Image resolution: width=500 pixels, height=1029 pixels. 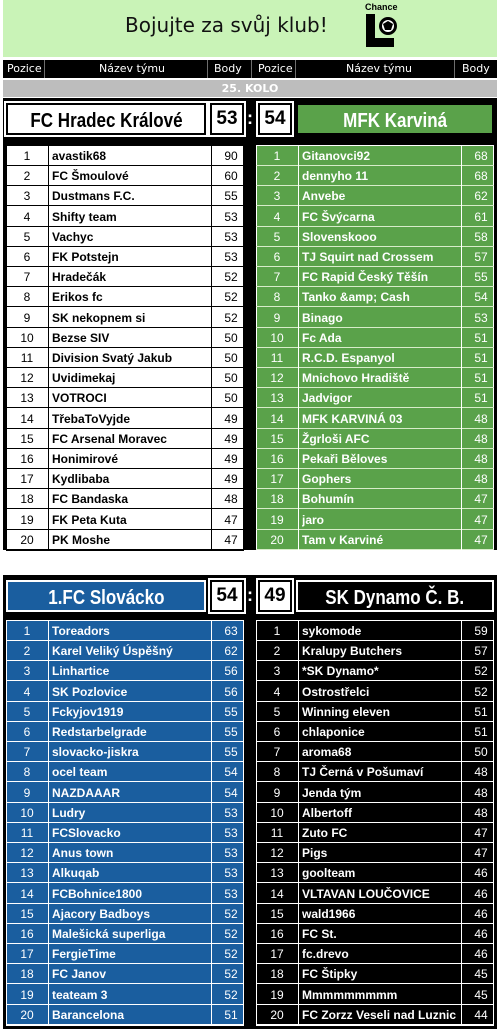 What do you see at coordinates (125, 631) in the screenshot?
I see `table-row: 1 Toreadors 63` at bounding box center [125, 631].